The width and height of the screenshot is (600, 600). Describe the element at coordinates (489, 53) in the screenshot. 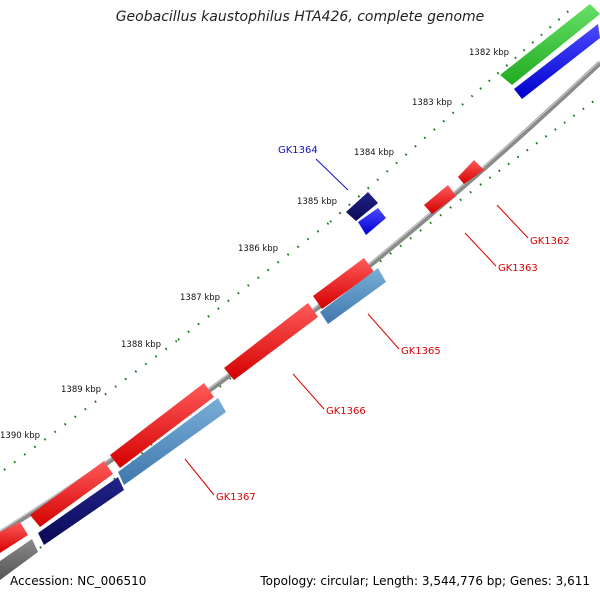

I see `tick-label: 1382 kbp` at that location.